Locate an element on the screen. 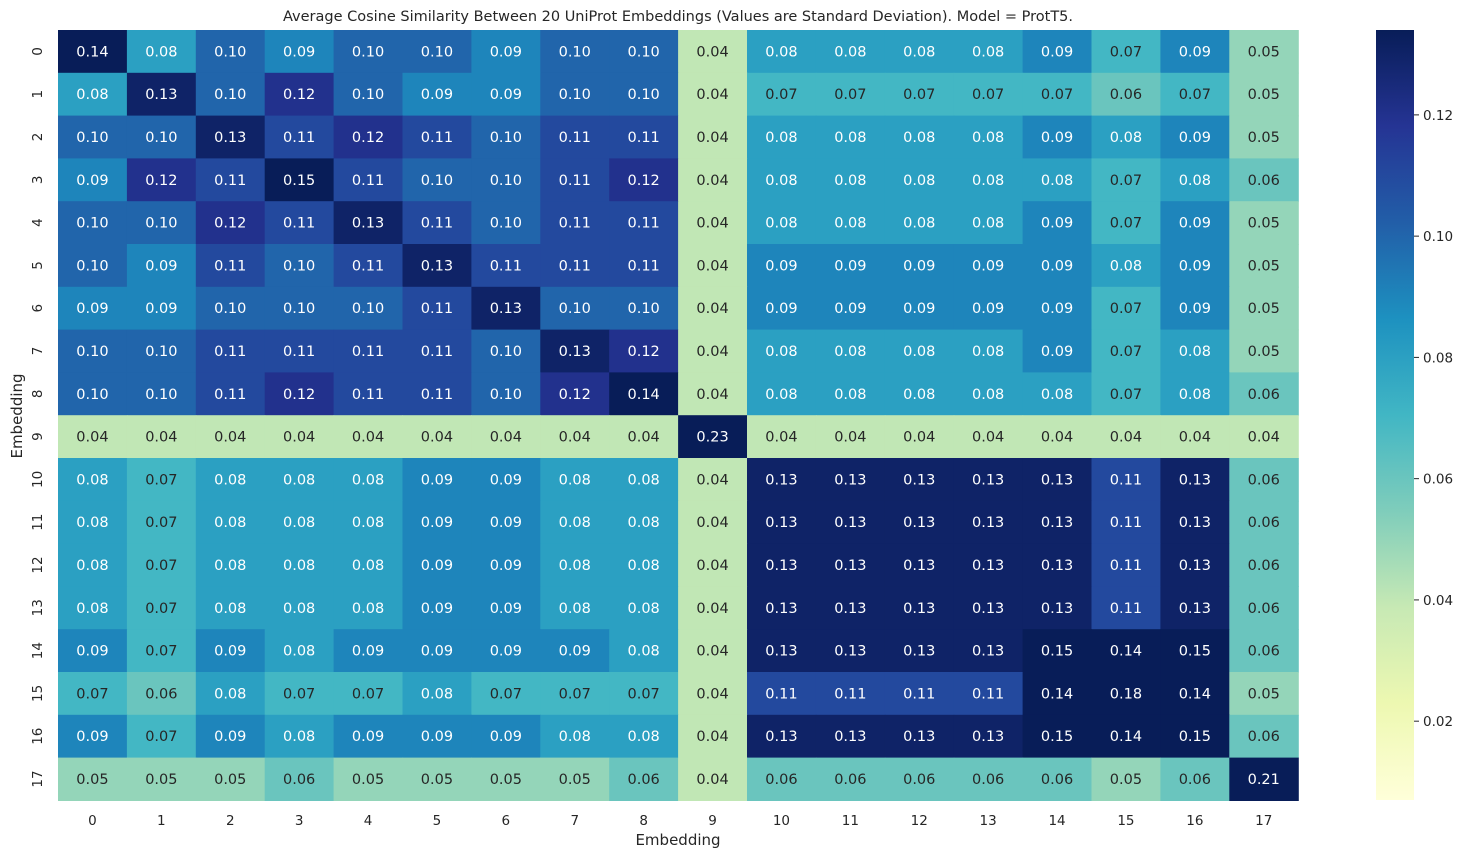 Image resolution: width=1466 pixels, height=858 pixels. cell-value-label: 0.14 is located at coordinates (1057, 694).